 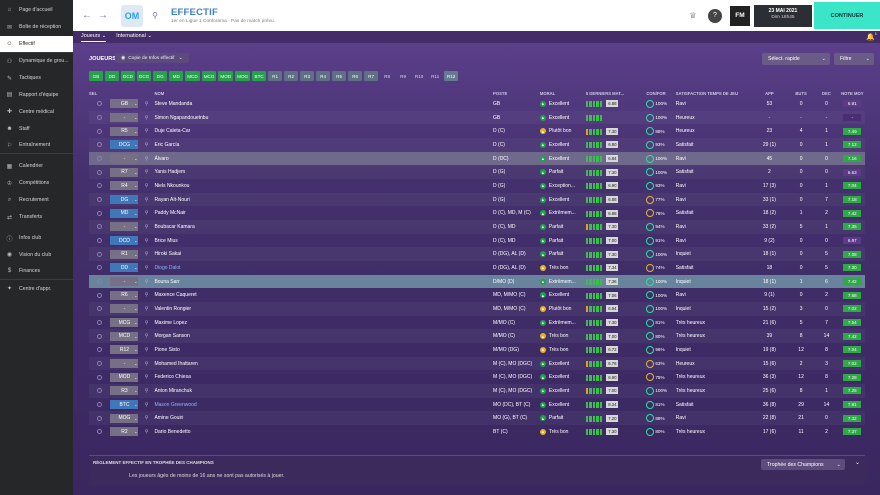 I want to click on position-filter-mog: MOG, so click(x=243, y=76).